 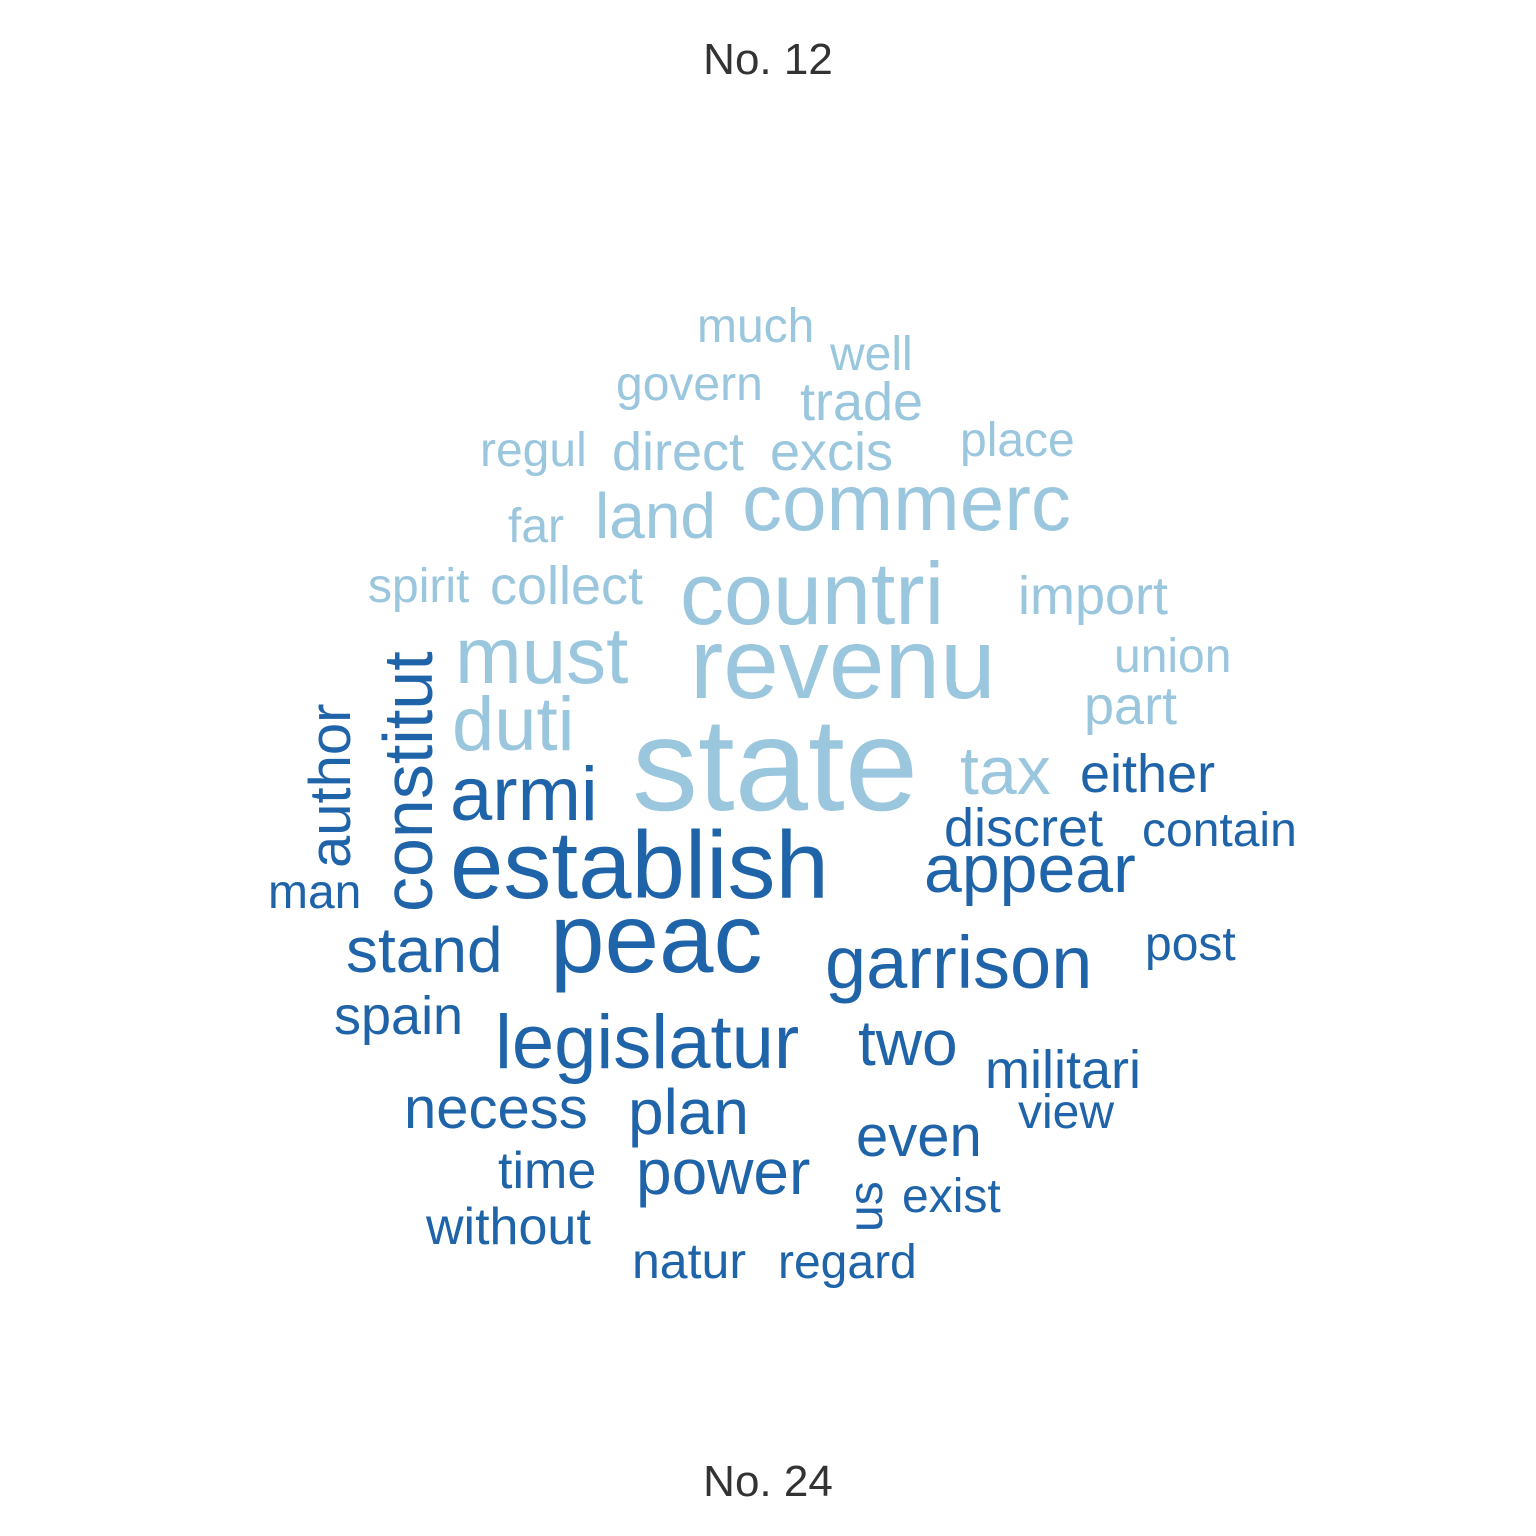 I want to click on word-view: view, so click(x=1066, y=1112).